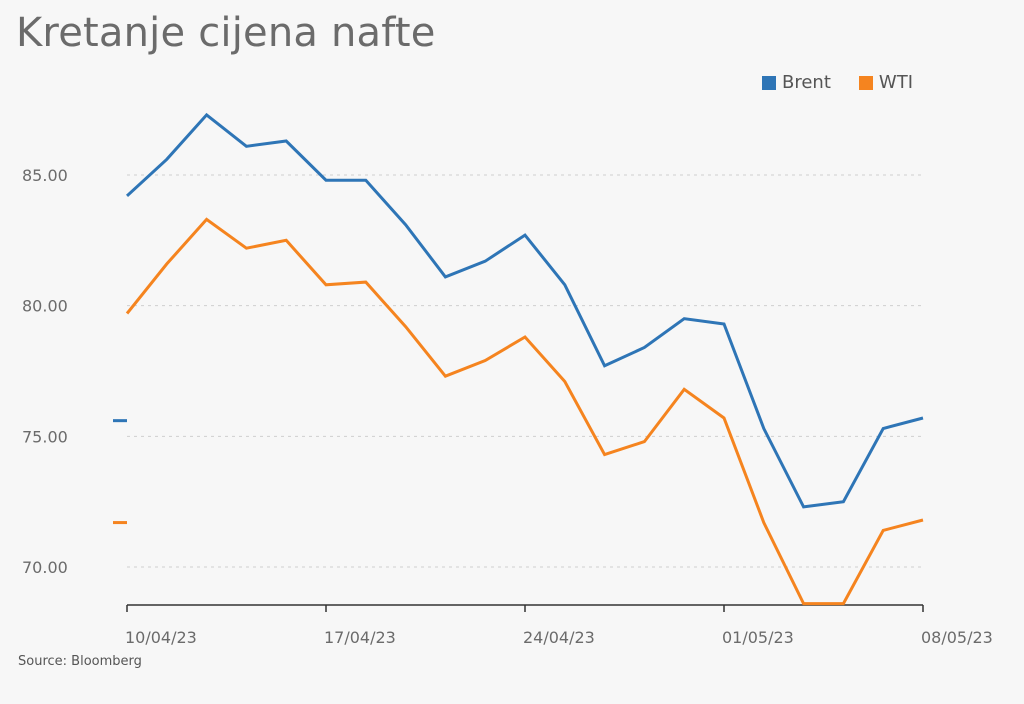 Image resolution: width=1024 pixels, height=704 pixels. Describe the element at coordinates (758, 637) in the screenshot. I see `x-tick-label: 01/05/23` at that location.